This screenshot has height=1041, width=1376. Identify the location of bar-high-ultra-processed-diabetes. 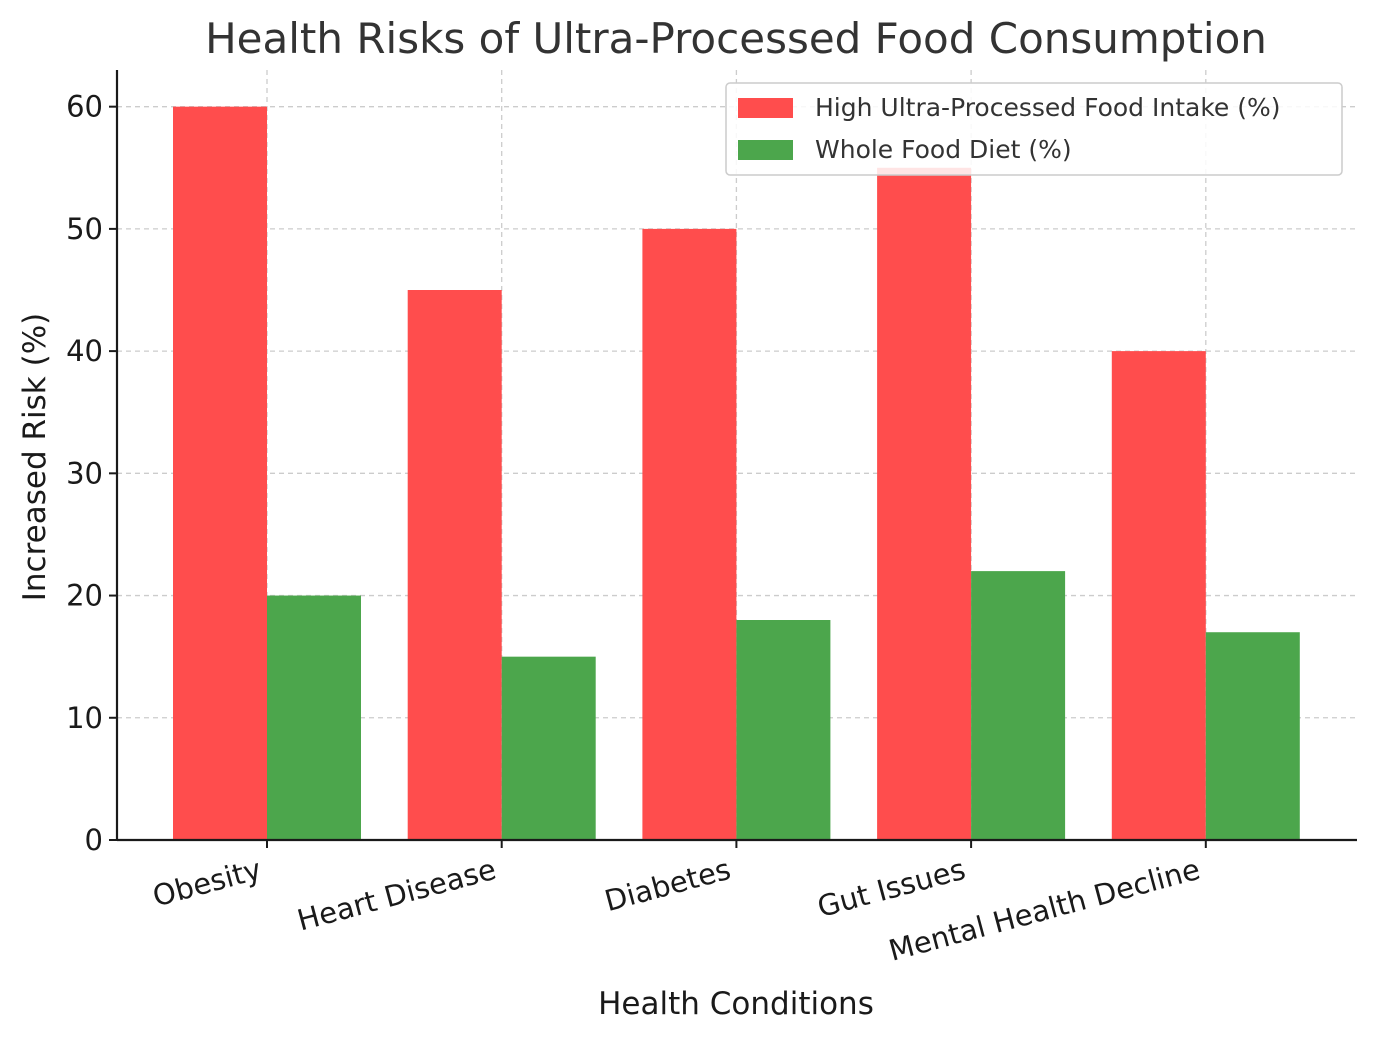
(689, 534).